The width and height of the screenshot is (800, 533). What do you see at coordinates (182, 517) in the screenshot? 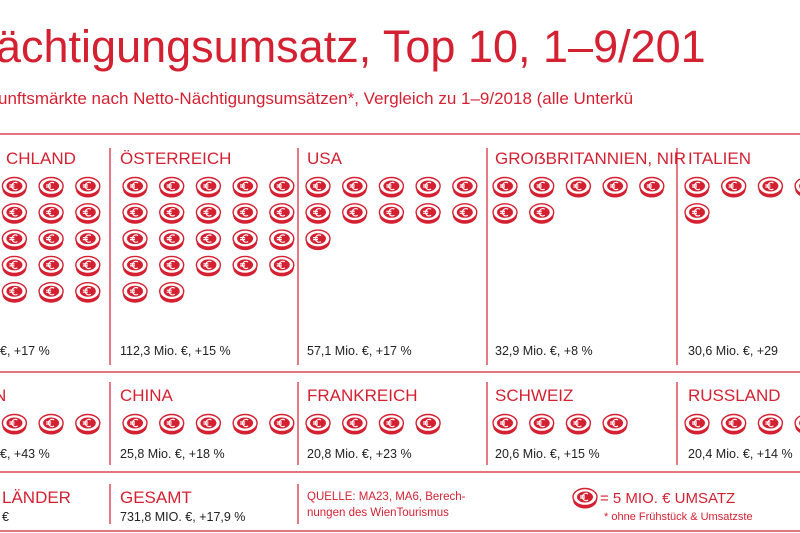
I see `total-value: 731,8 MIO. €, +17,9 %` at bounding box center [182, 517].